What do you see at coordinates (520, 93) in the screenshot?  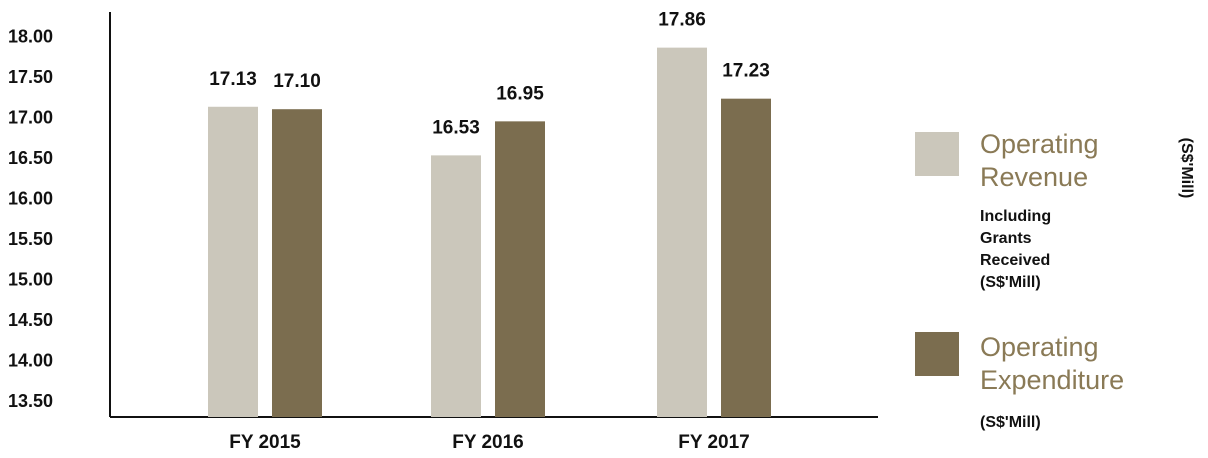 I see `data-label: 16.95` at bounding box center [520, 93].